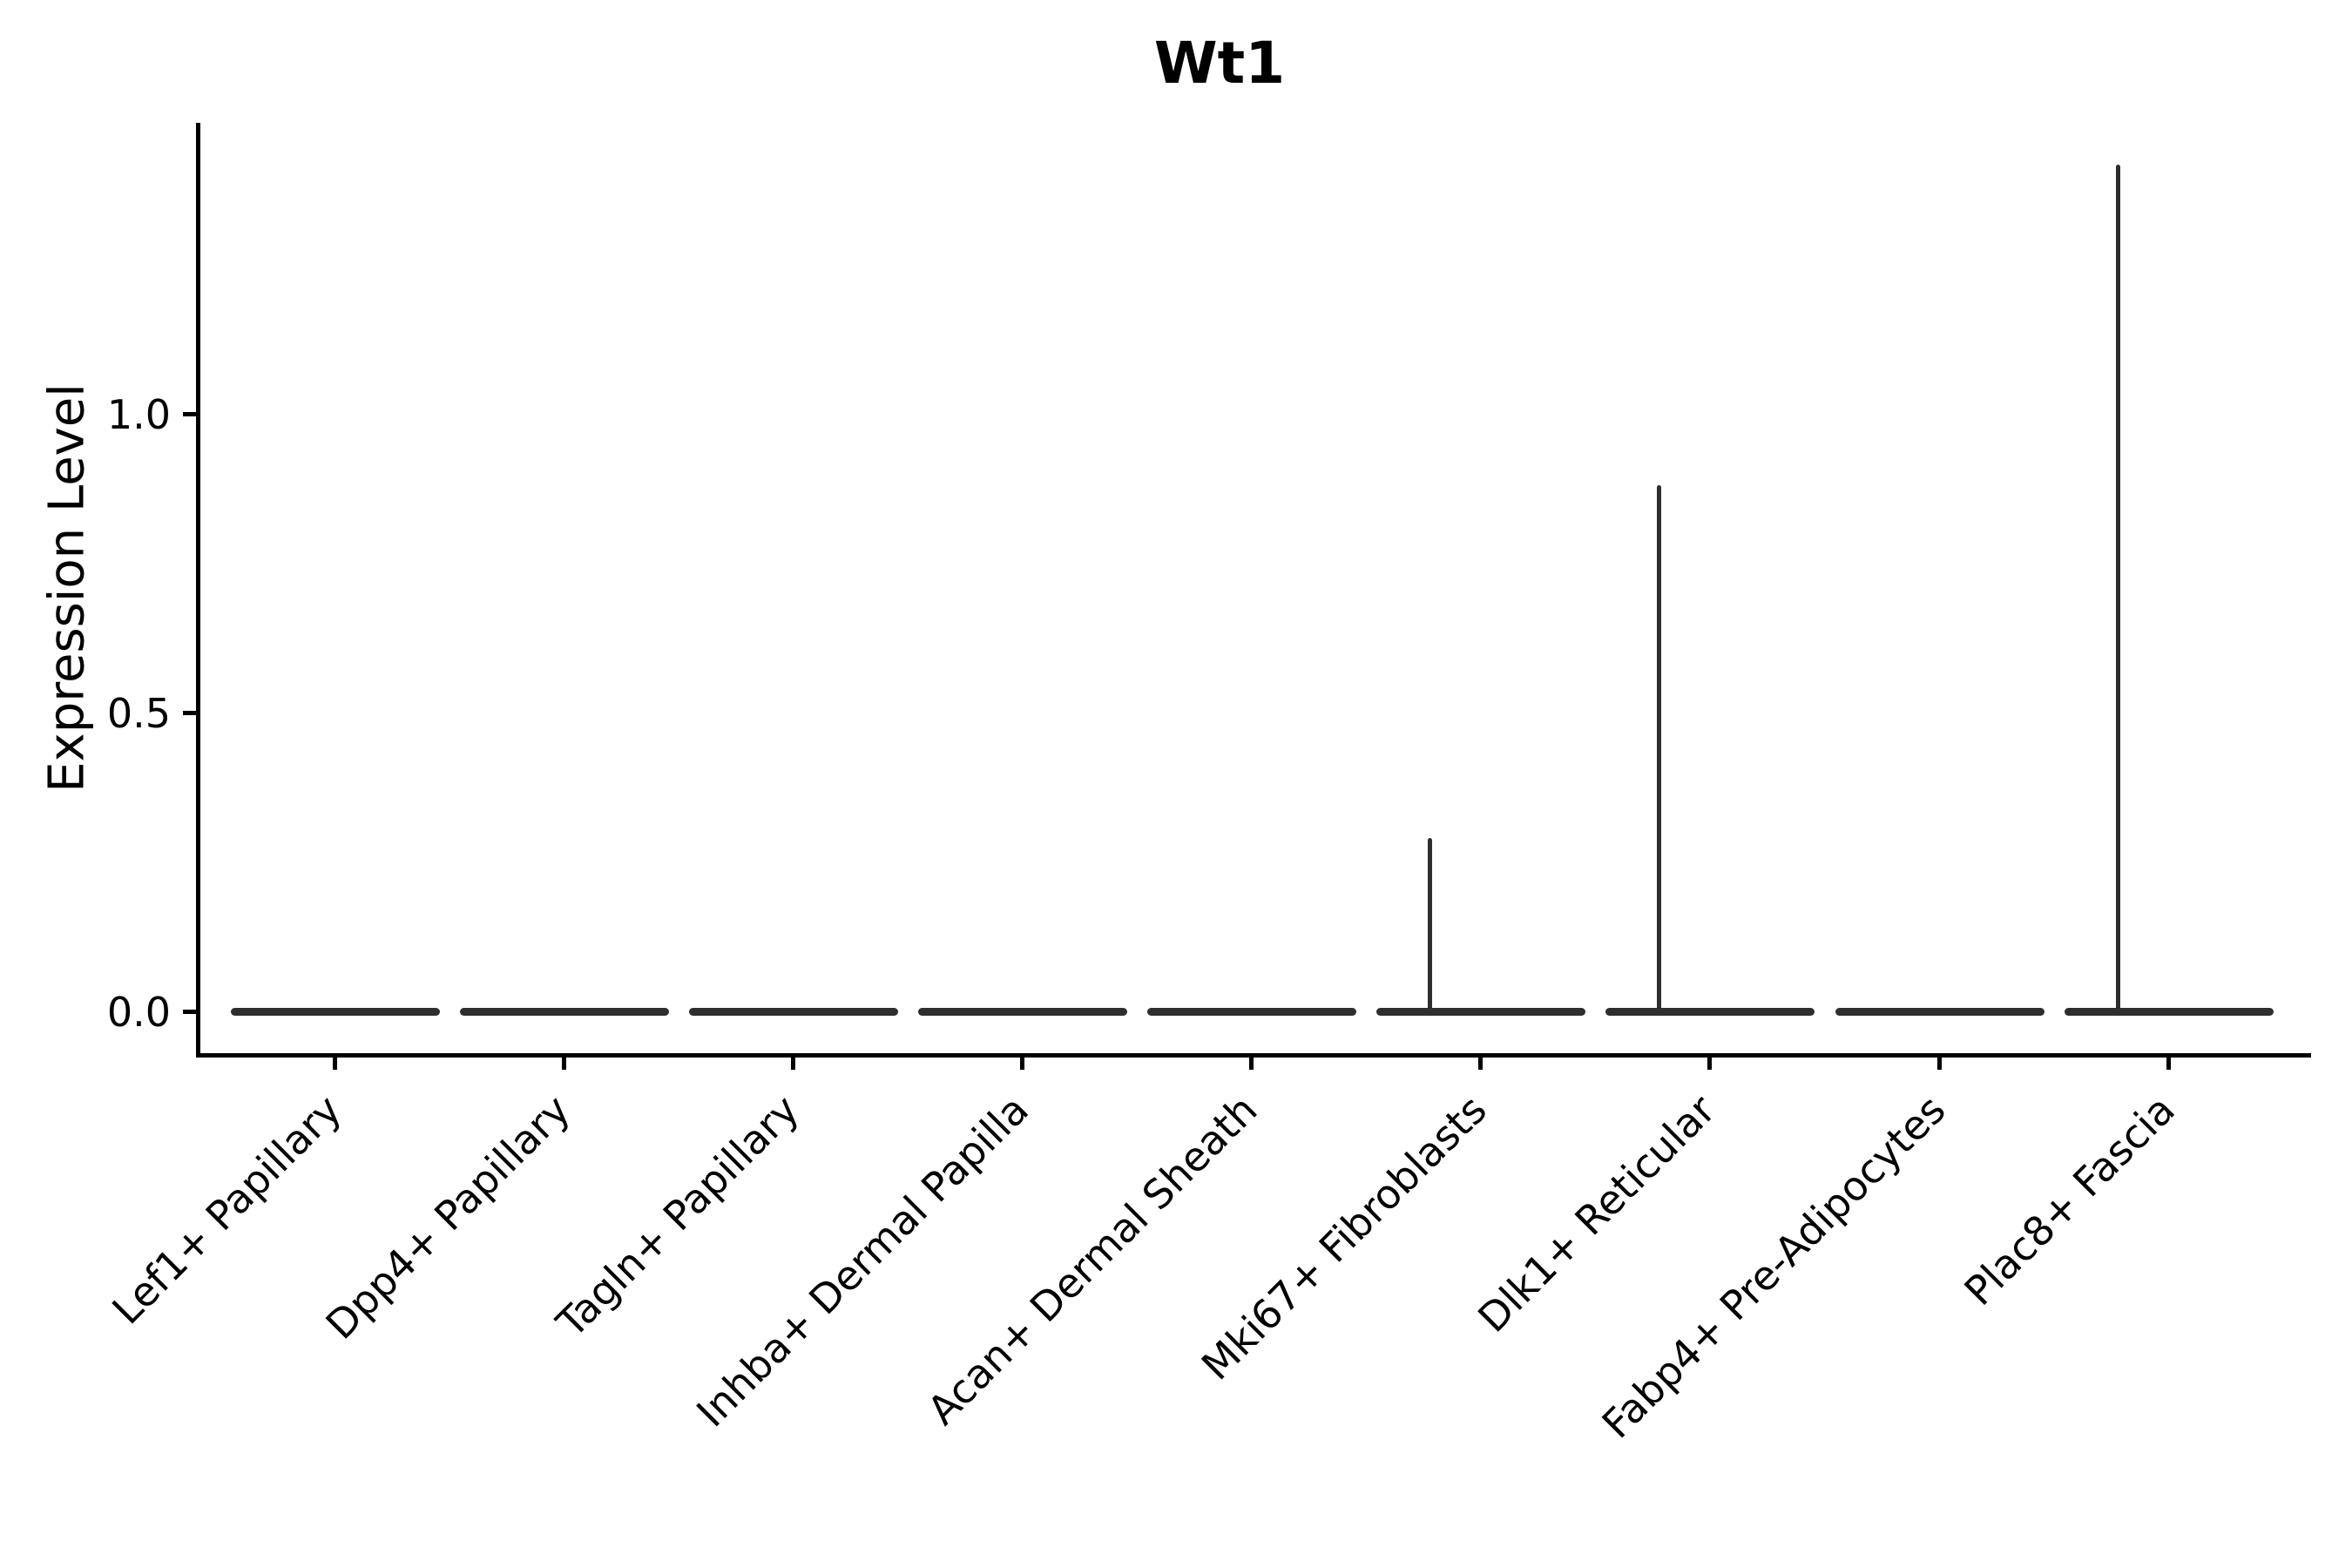 The width and height of the screenshot is (2352, 1568). What do you see at coordinates (1023, 1012) in the screenshot?
I see `violin-body-inhba-dermal-papilla` at bounding box center [1023, 1012].